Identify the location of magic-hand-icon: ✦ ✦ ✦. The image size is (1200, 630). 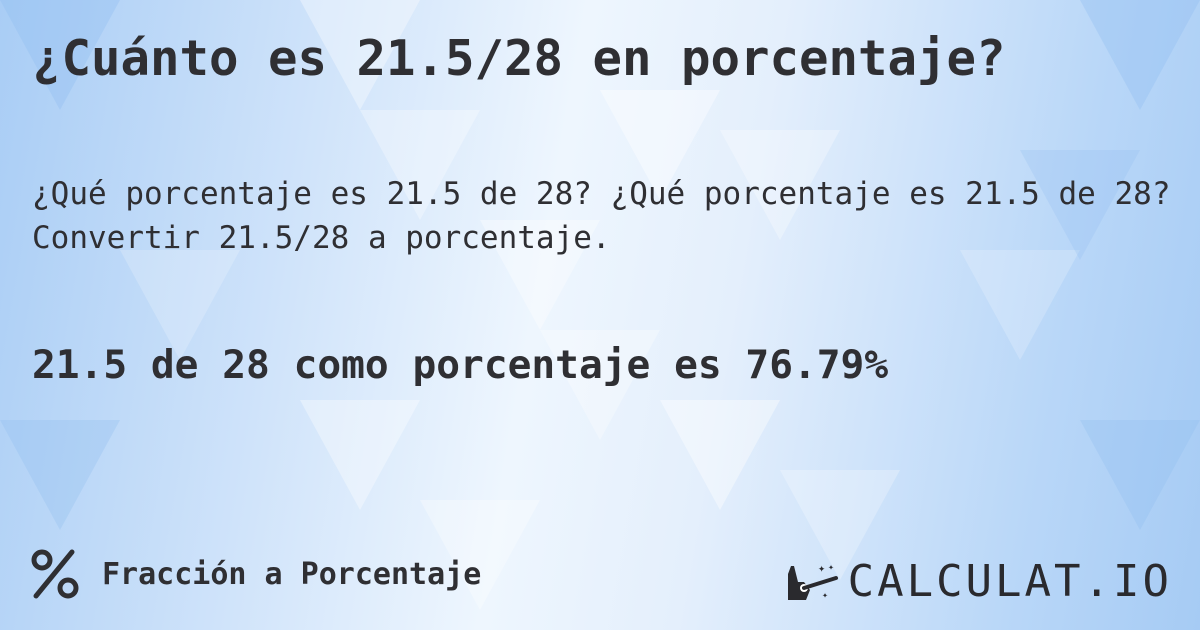
(812, 581).